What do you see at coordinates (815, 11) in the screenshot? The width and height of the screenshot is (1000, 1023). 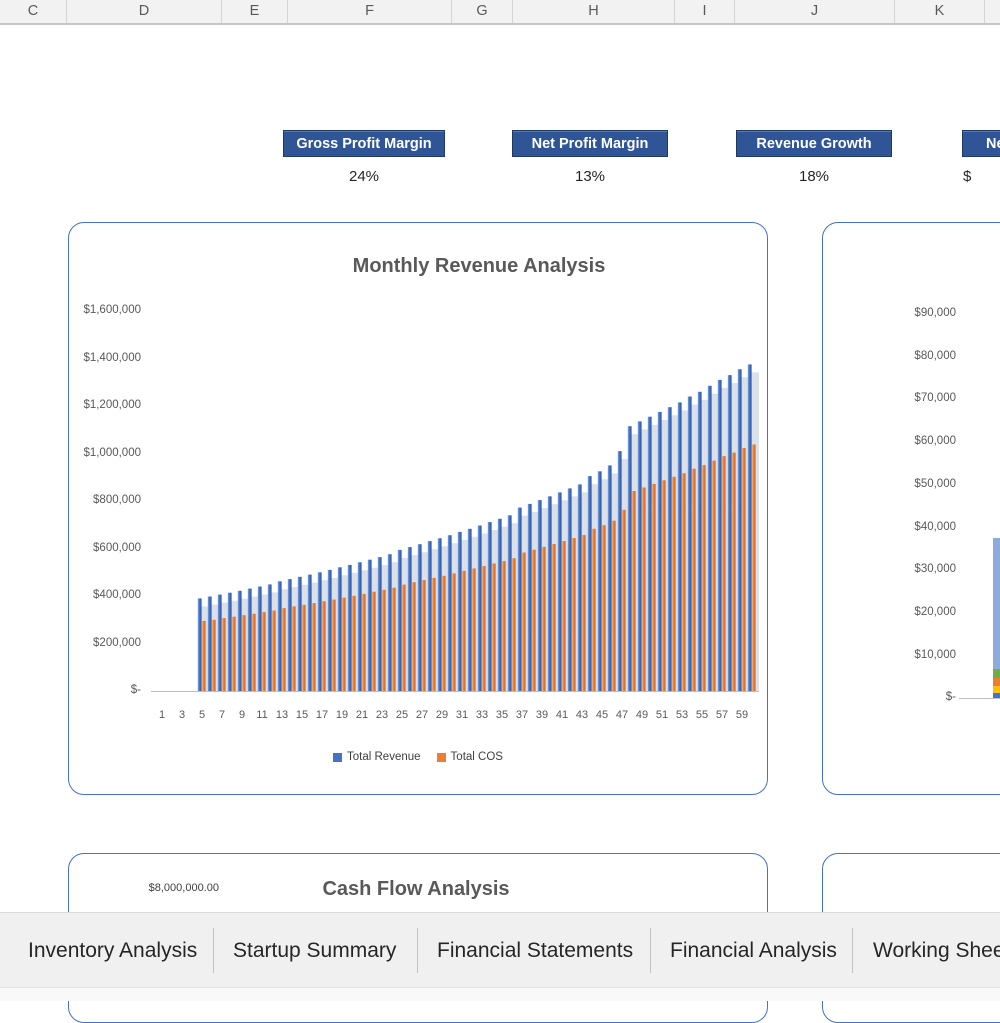 I see `column-header-J: J` at bounding box center [815, 11].